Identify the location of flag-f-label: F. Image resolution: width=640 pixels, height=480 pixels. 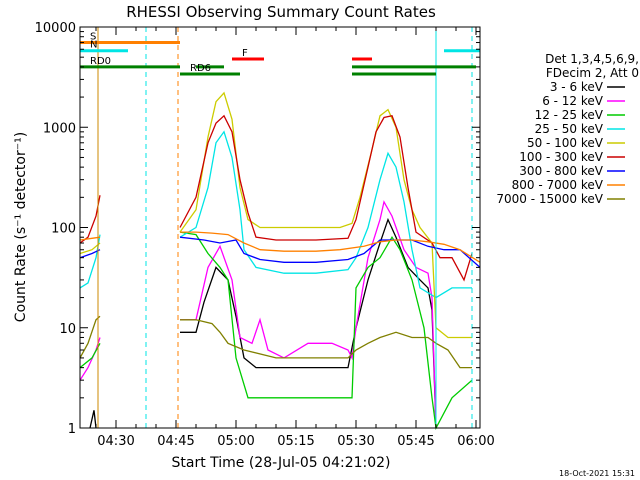
(245, 53).